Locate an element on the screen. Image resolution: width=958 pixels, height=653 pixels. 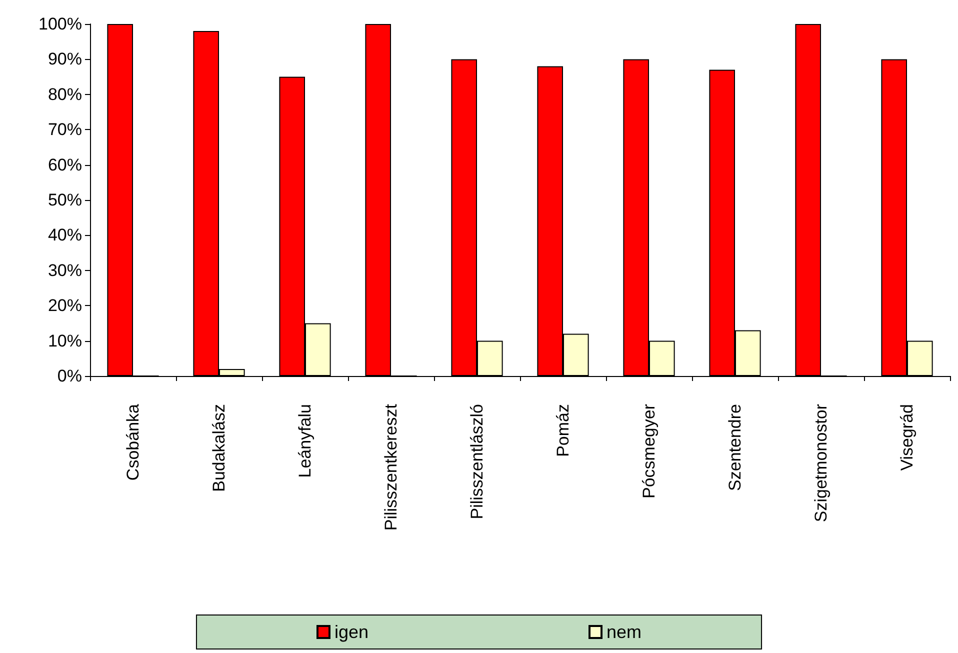
y-tick-label: 30% is located at coordinates (65, 270).